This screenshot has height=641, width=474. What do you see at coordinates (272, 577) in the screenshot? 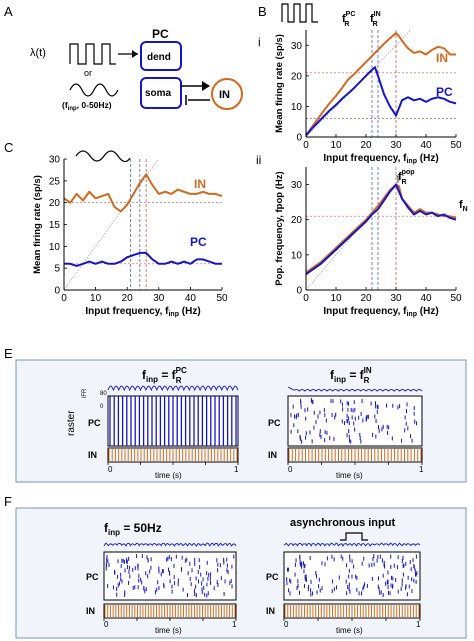
I see `f-pc-label-right: PC` at bounding box center [272, 577].